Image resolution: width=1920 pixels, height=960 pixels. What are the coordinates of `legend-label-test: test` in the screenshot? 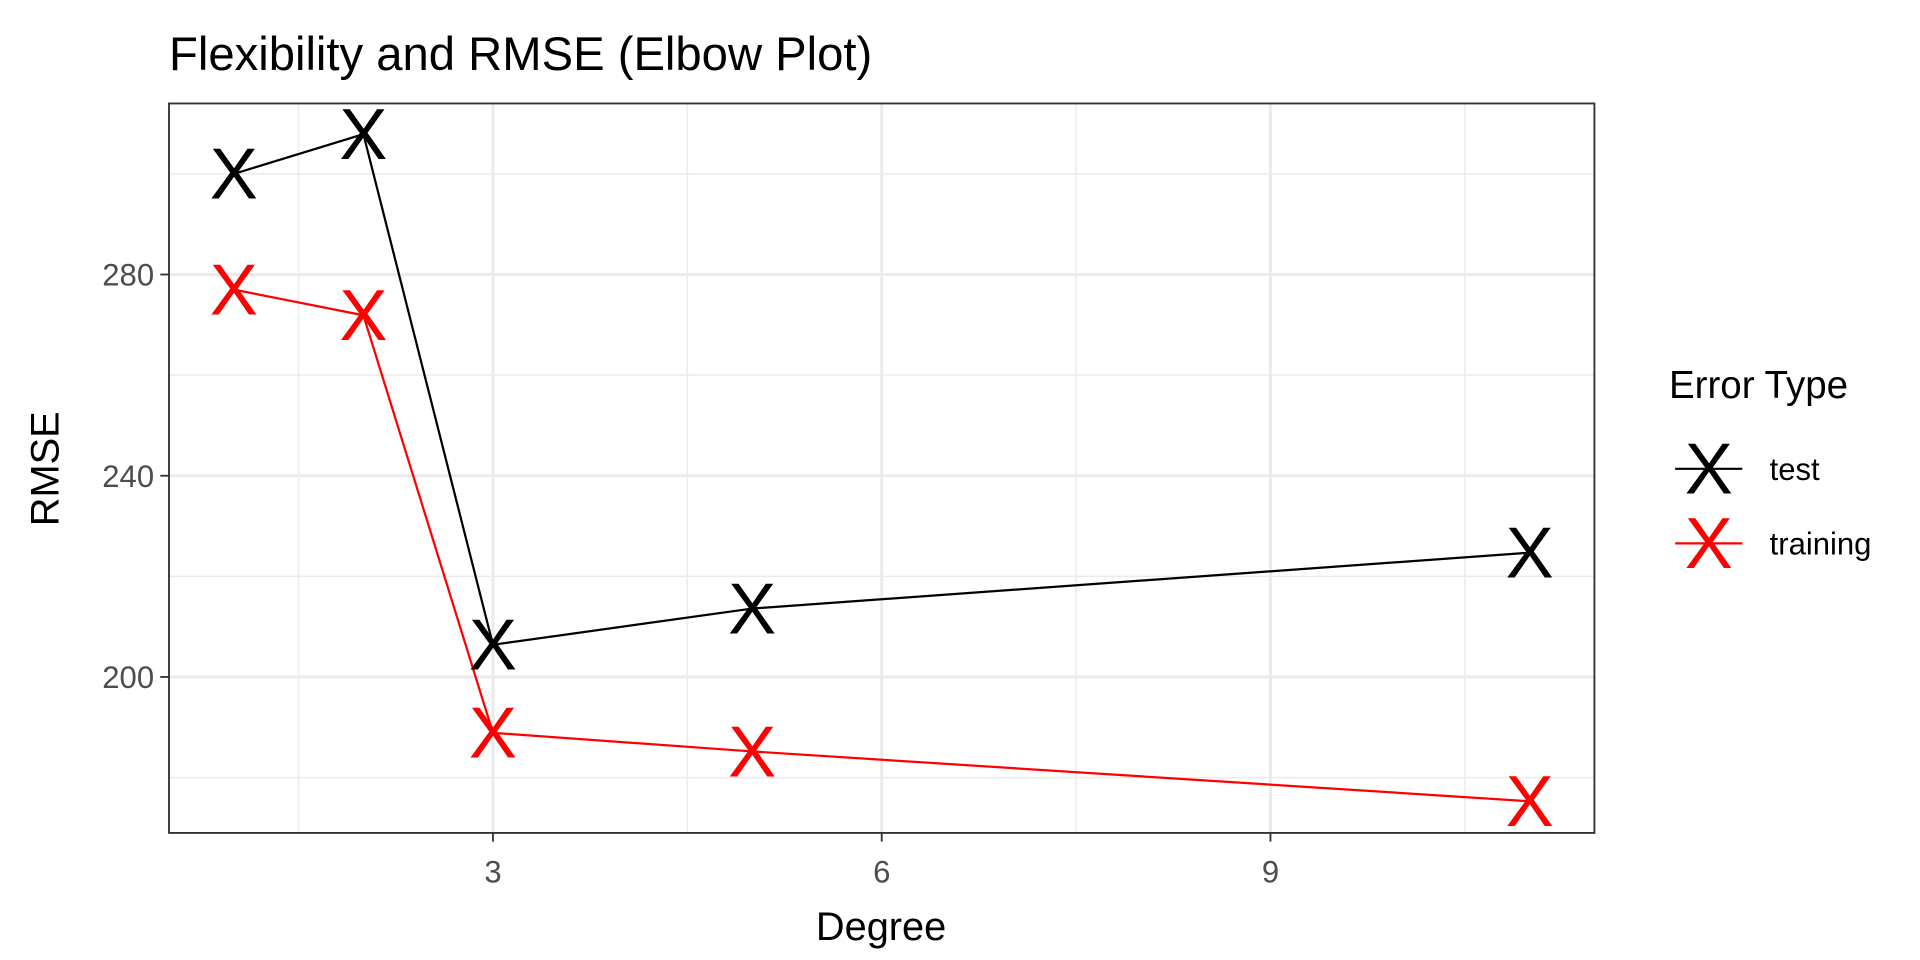 It's located at (1795, 469).